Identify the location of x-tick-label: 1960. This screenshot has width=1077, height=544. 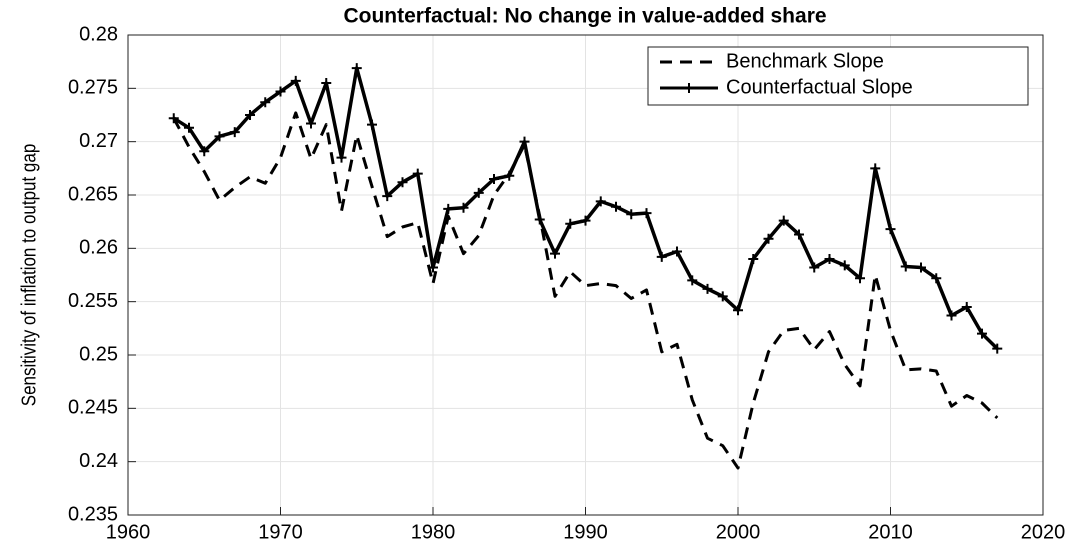
(128, 532).